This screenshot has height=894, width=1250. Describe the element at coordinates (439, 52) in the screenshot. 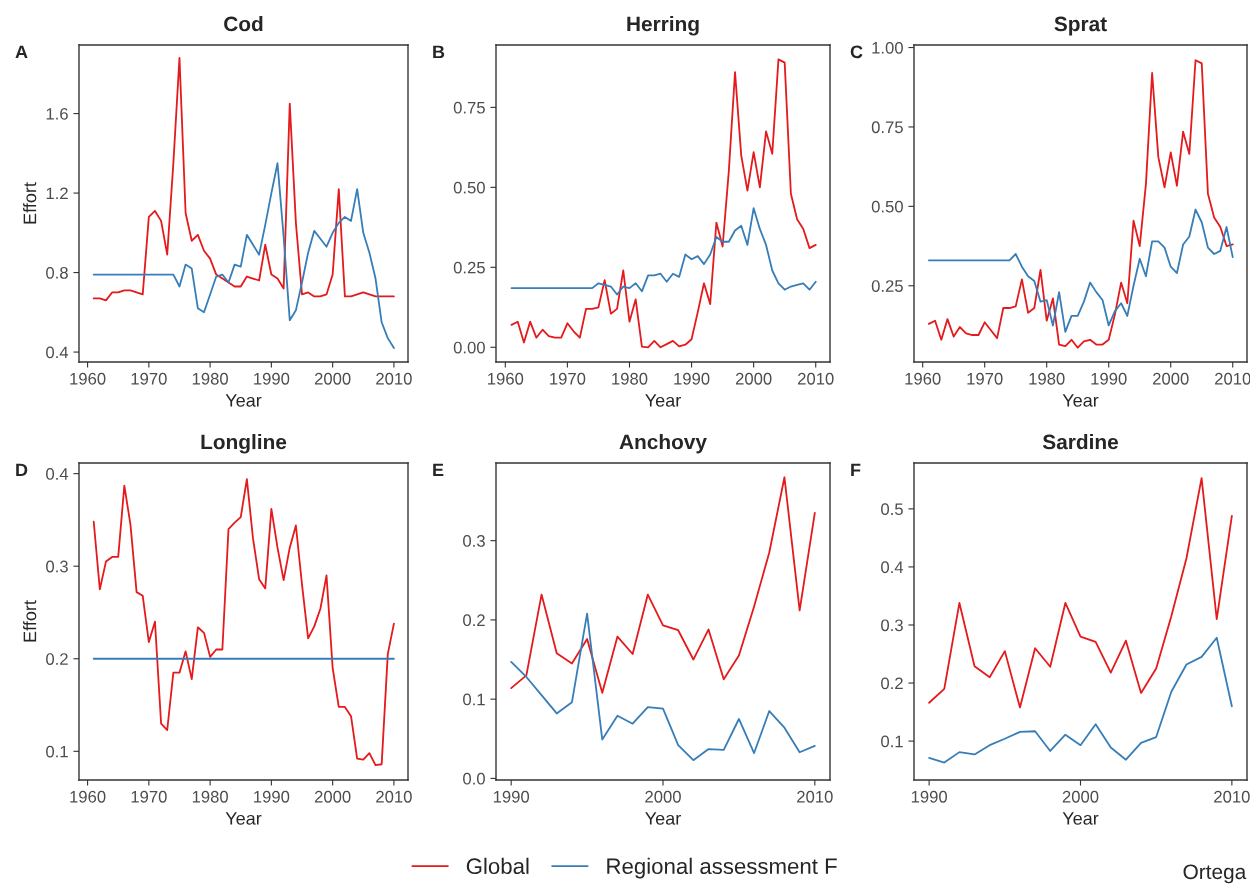

I see `text: B` at that location.